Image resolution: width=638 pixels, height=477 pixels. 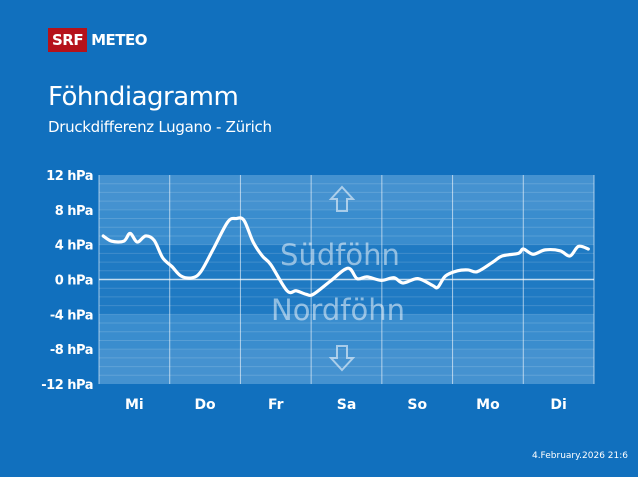 I want to click on logo-meteo: METEO, so click(x=119, y=40).